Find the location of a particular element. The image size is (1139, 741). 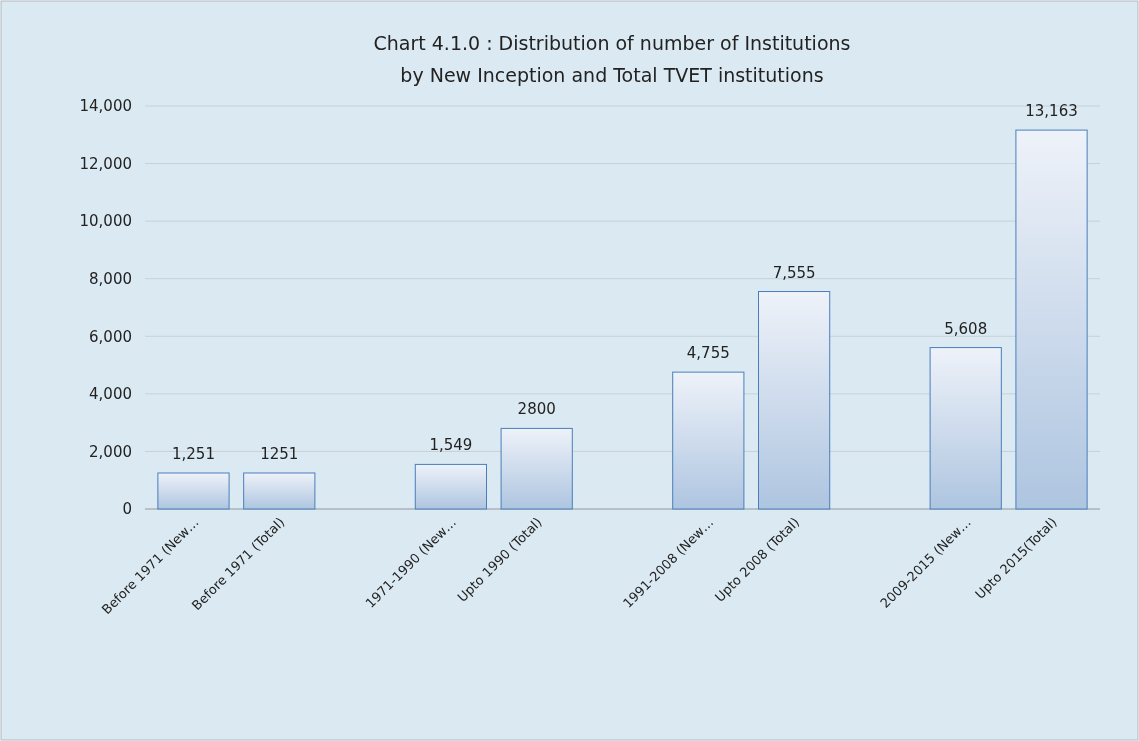

y-tick-label: 8,000 is located at coordinates (110, 278).